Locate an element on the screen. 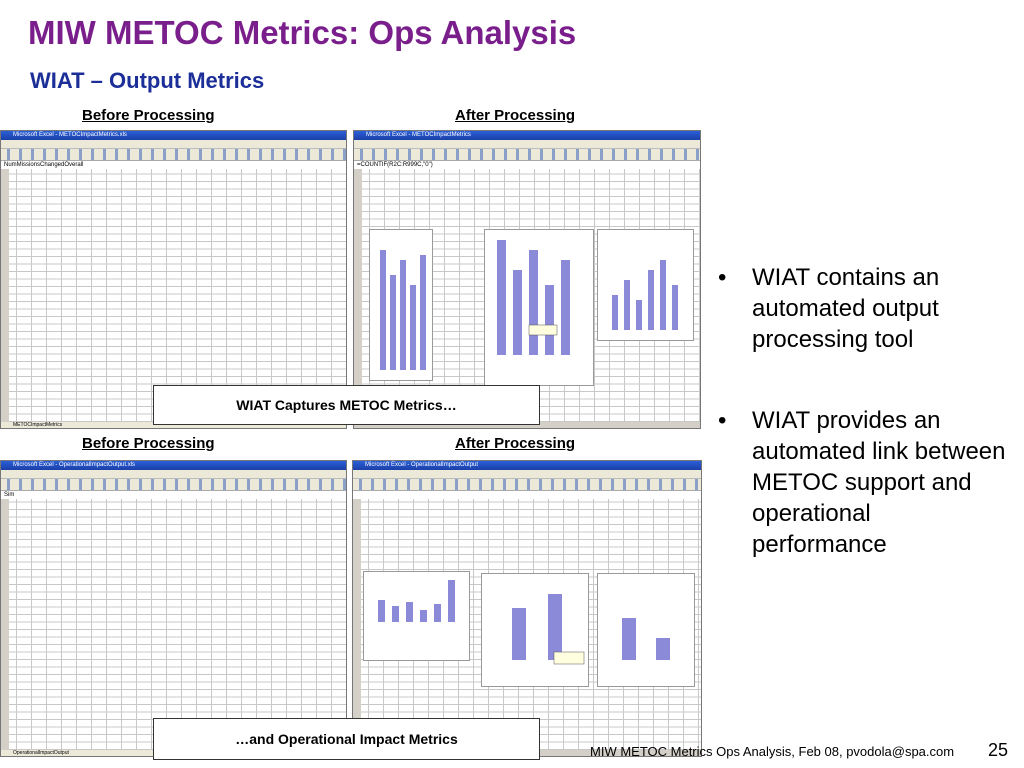  operational-impact-callout: …and Operational Impact Metrics is located at coordinates (346, 739).